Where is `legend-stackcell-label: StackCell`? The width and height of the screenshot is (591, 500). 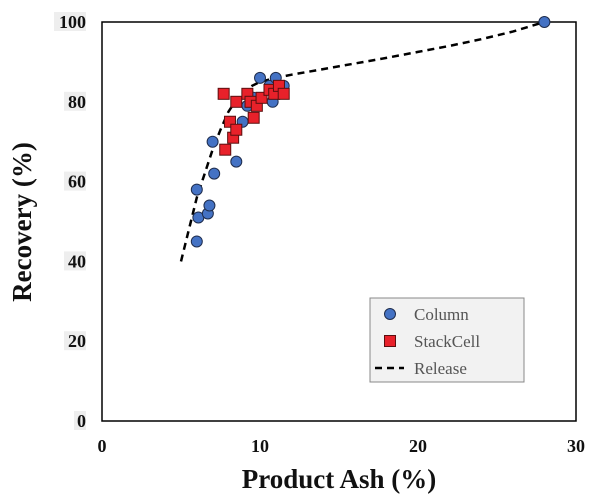
legend-stackcell-label: StackCell is located at coordinates (447, 341).